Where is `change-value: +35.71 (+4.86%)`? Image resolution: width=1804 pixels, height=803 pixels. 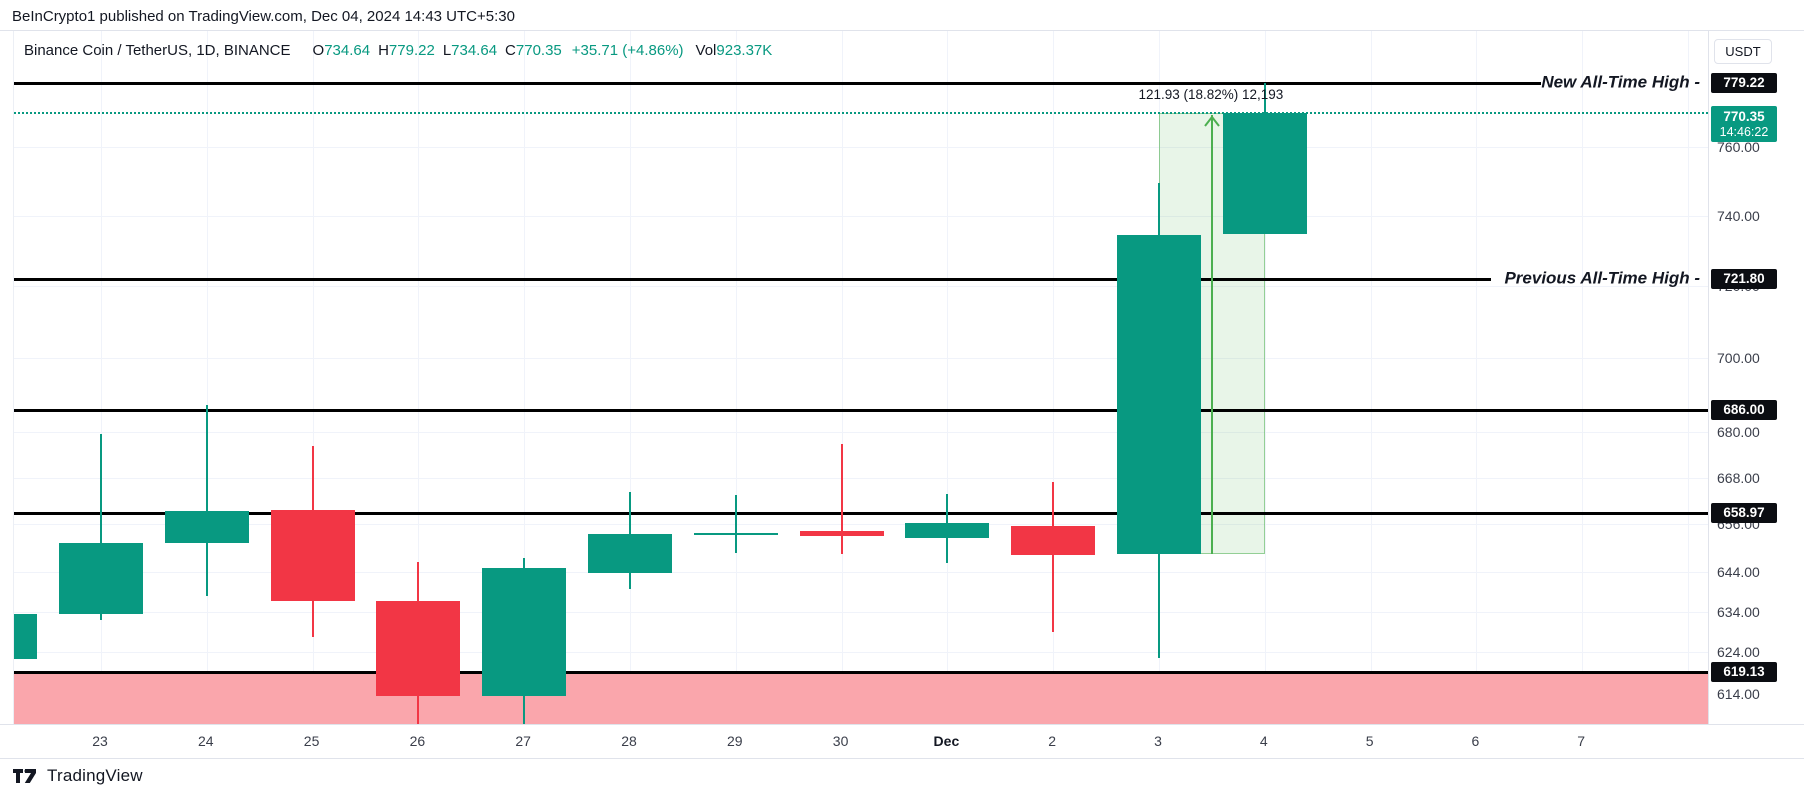
change-value: +35.71 (+4.86%) is located at coordinates (627, 50).